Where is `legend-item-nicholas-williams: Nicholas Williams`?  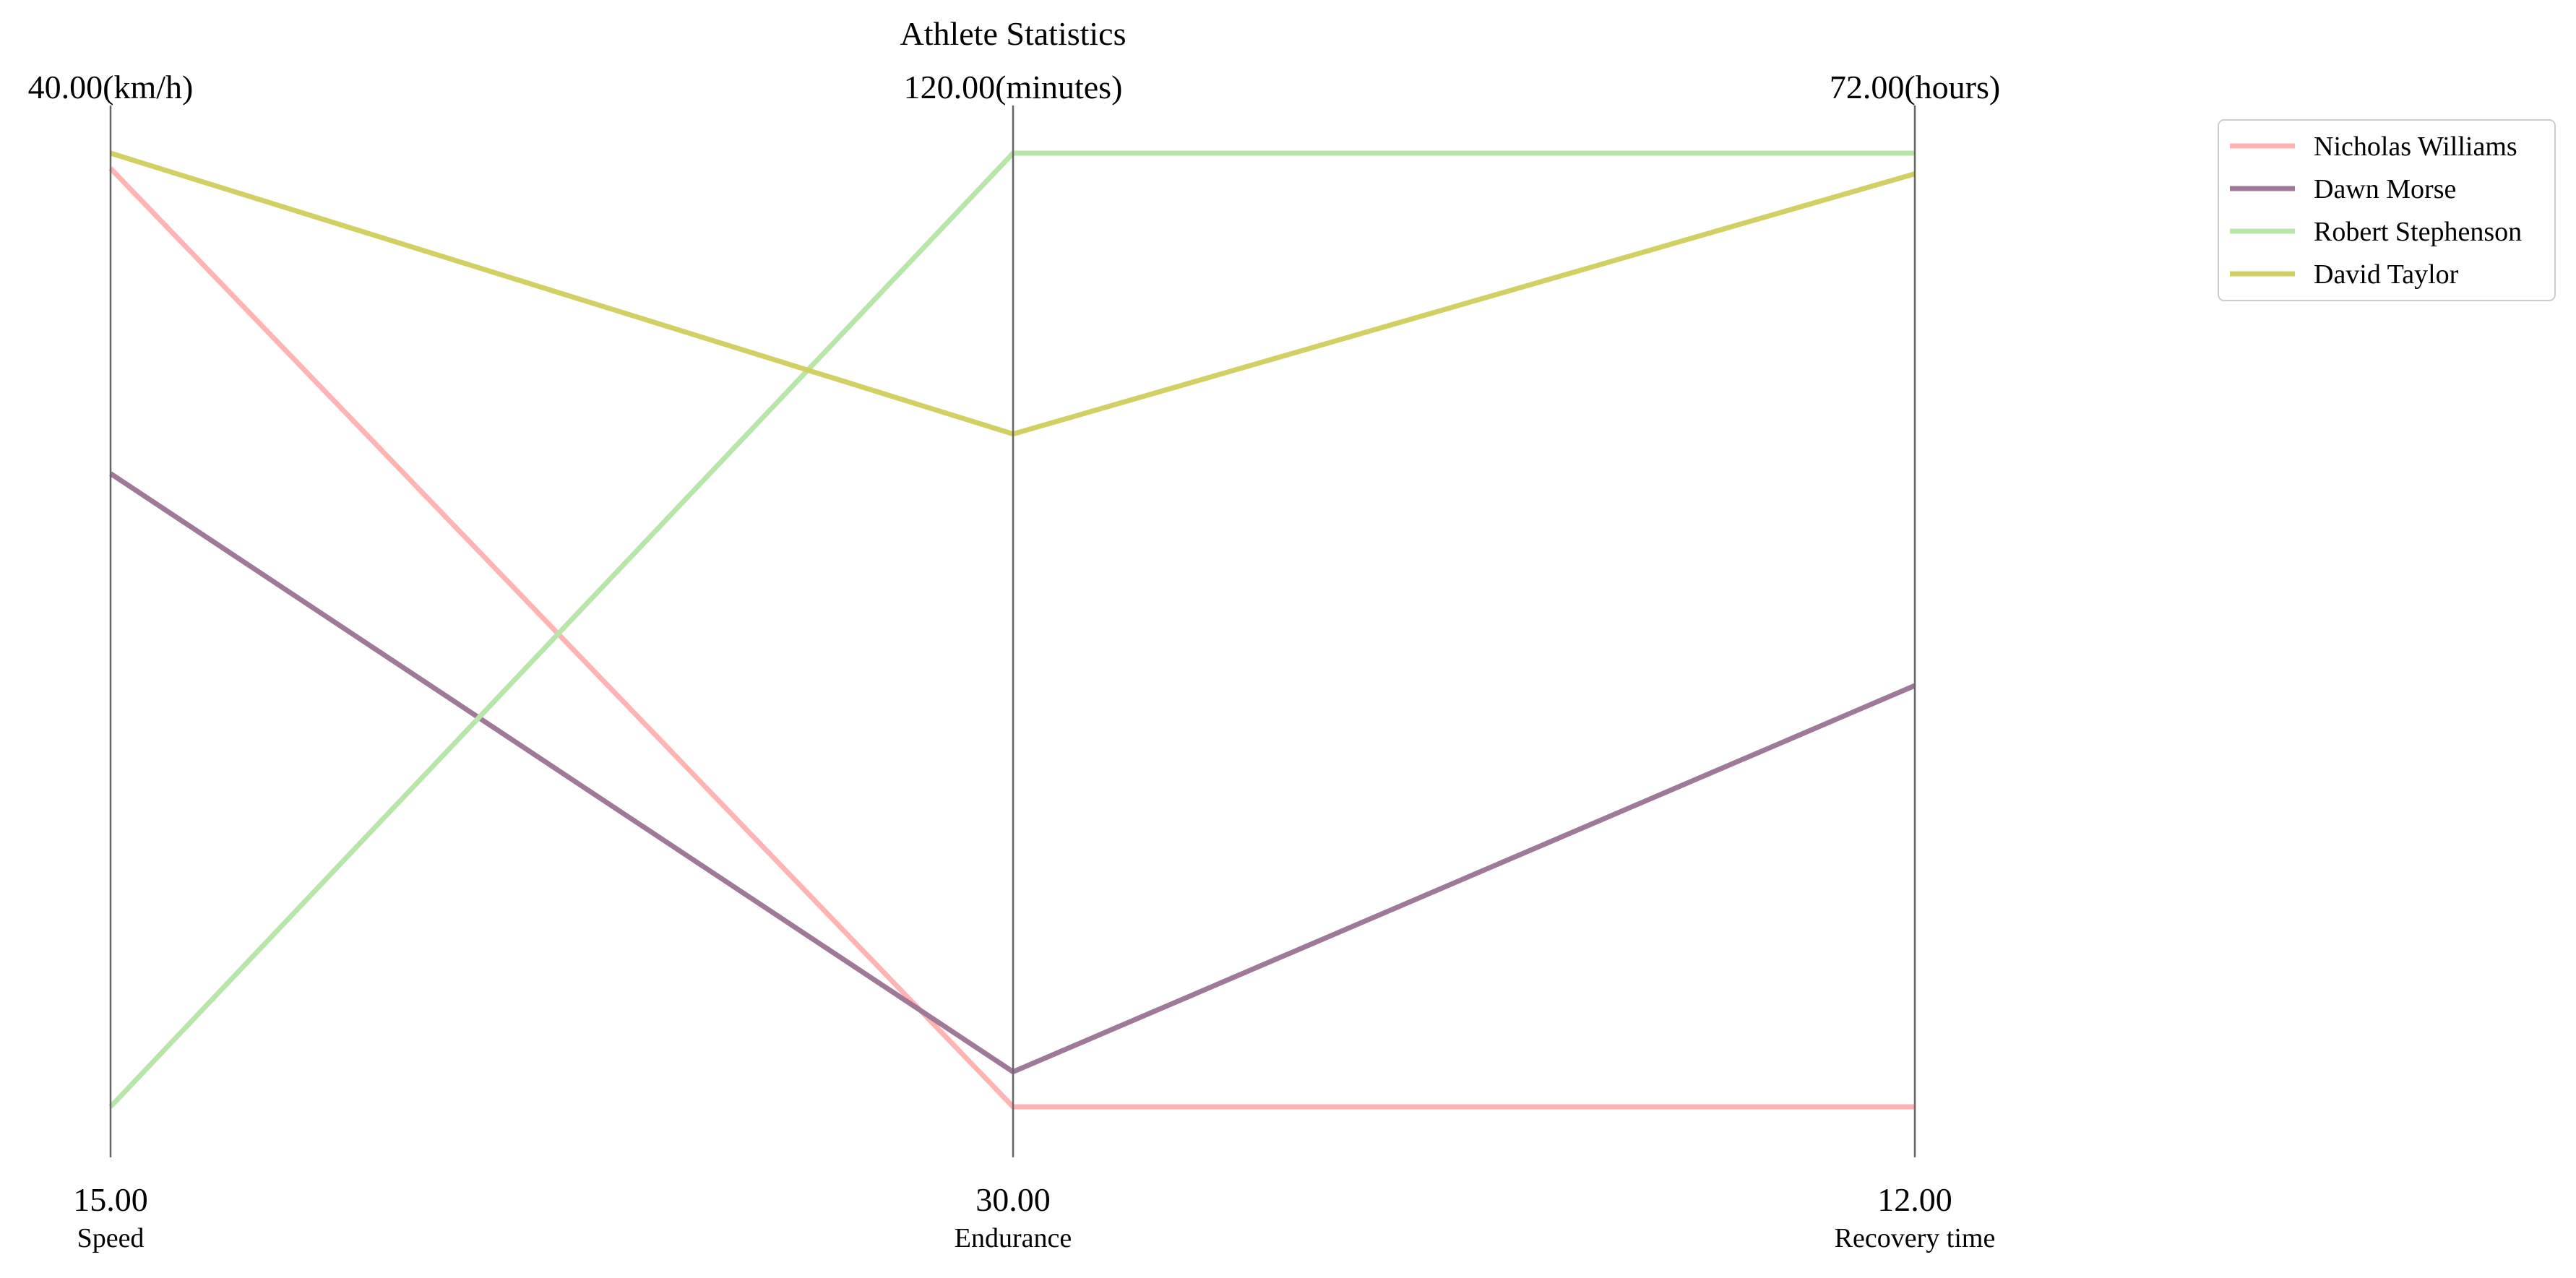 legend-item-nicholas-williams: Nicholas Williams is located at coordinates (2373, 146).